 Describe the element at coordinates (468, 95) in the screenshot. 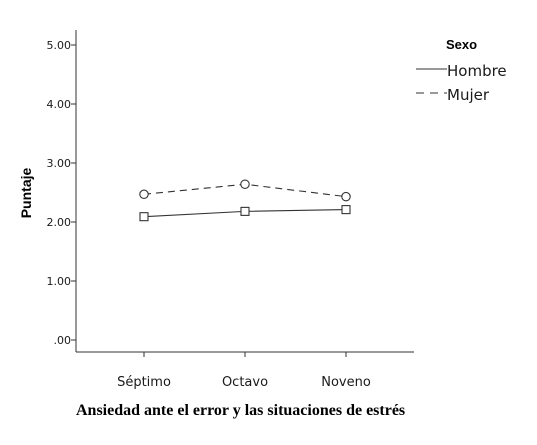

I see `legend-label: Mujer` at that location.